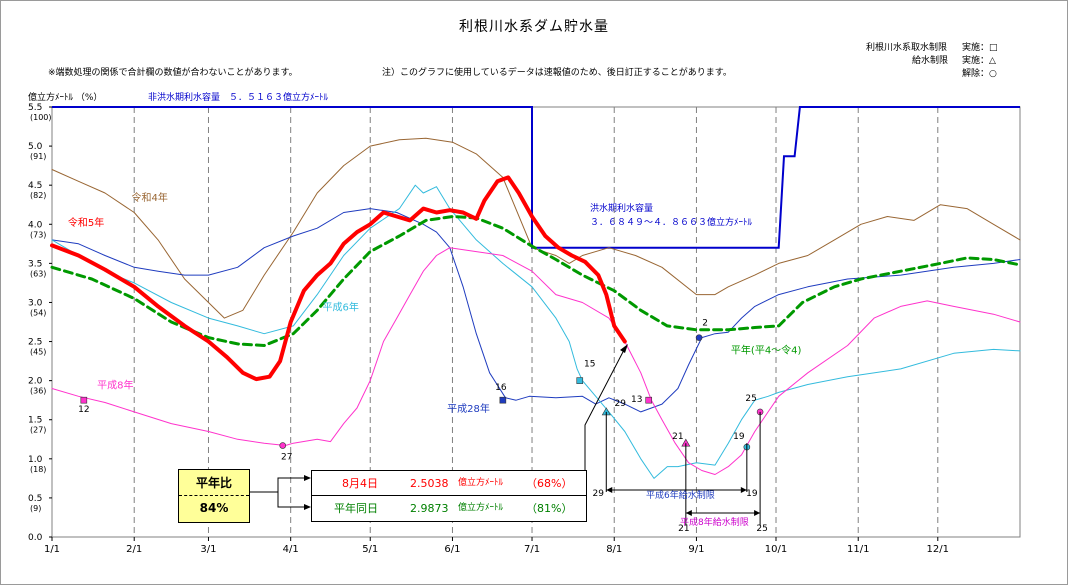 Image resolution: width=1068 pixels, height=585 pixels. I want to click on normal-label: 平年同日, so click(356, 508).